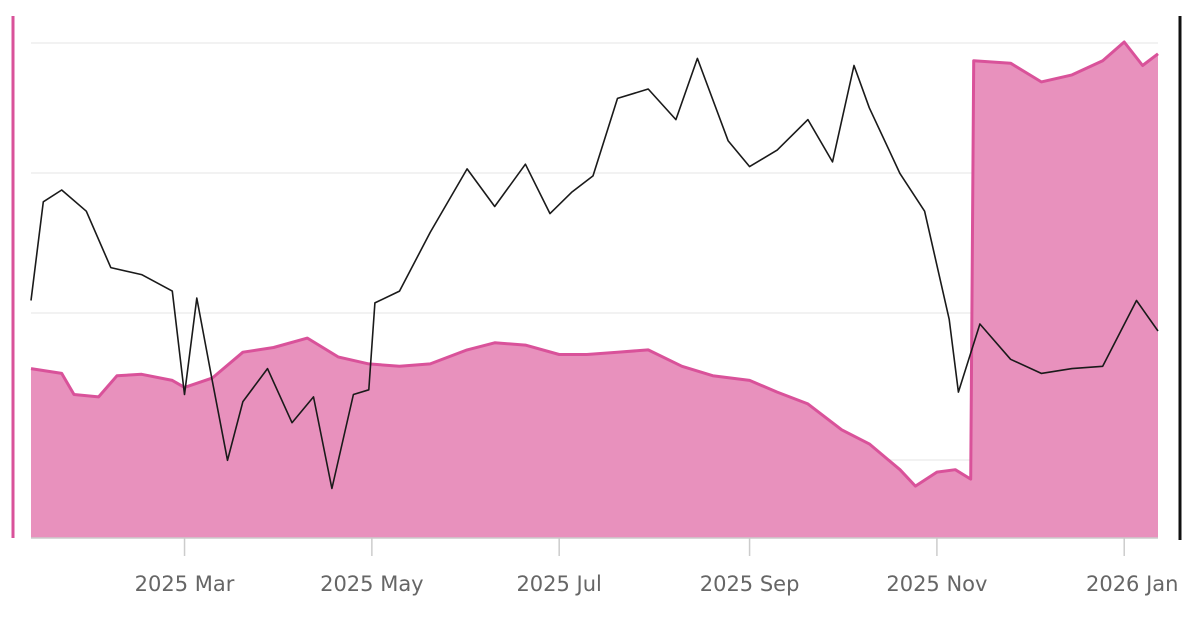 This screenshot has height=621, width=1192. I want to click on x-tick-label: 2025 Jul, so click(558, 584).